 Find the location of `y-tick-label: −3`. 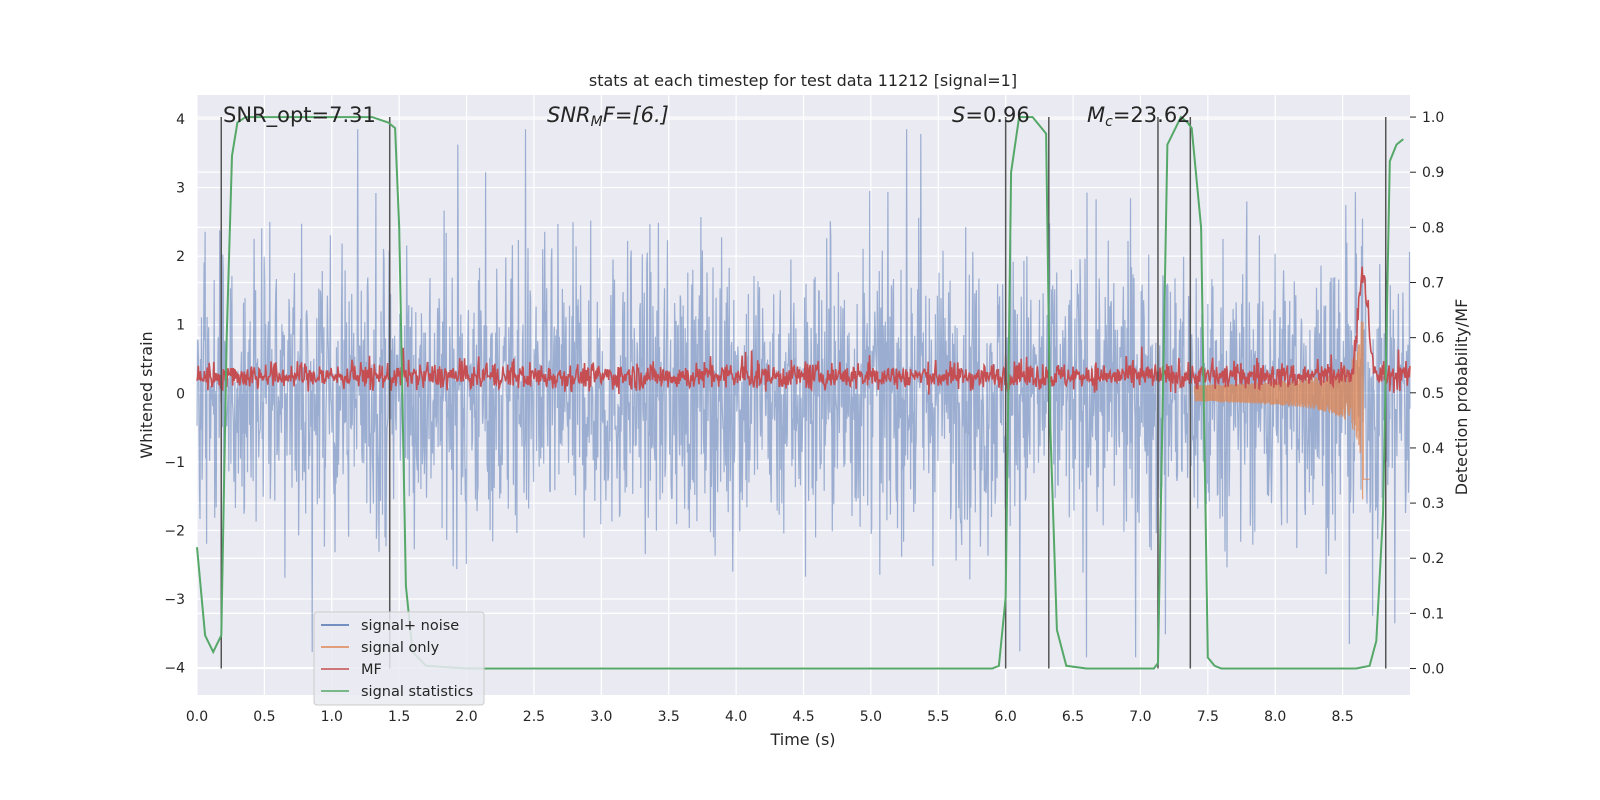

y-tick-label: −3 is located at coordinates (174, 600).